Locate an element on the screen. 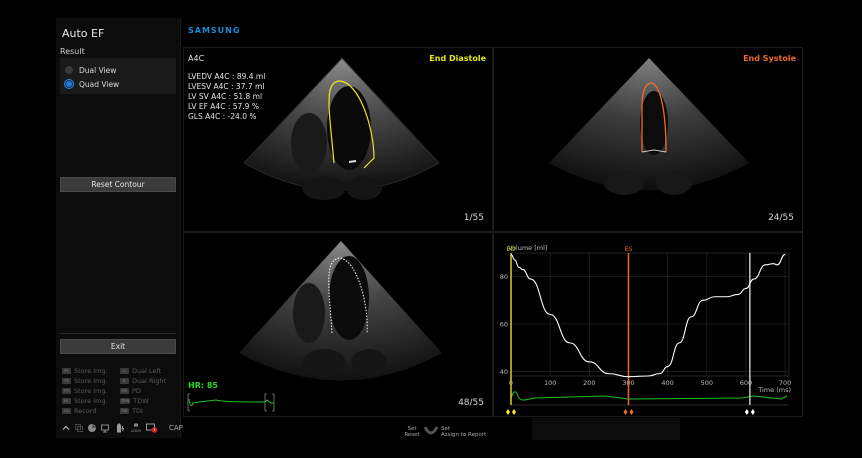 This screenshot has width=862, height=458. phase-marker-label: ES is located at coordinates (628, 249).